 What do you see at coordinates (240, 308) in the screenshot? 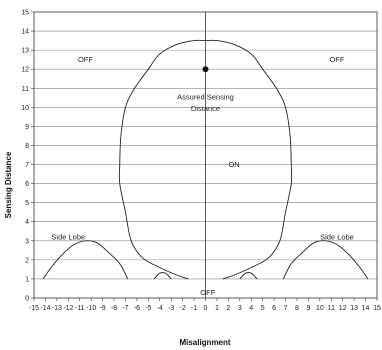
I see `x-tick-label: 3` at bounding box center [240, 308].